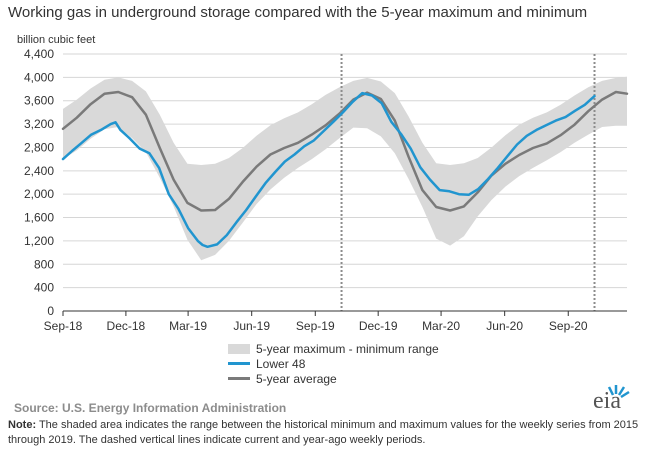 The height and width of the screenshot is (459, 666). I want to click on eia-logo: eia, so click(607, 400).